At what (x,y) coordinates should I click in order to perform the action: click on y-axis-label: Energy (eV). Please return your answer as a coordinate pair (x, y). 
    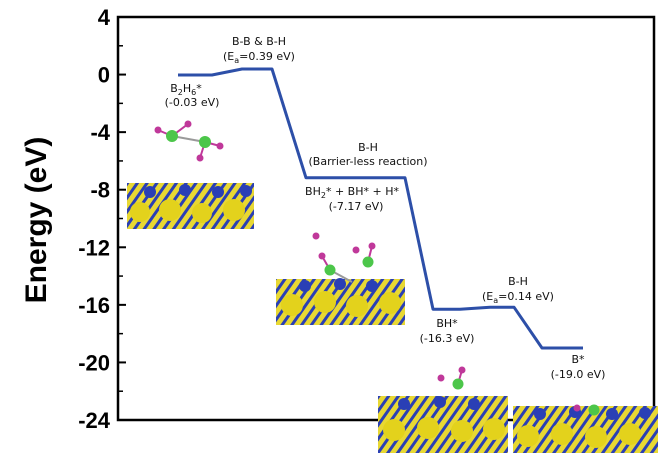
    Looking at the image, I should click on (36, 220).